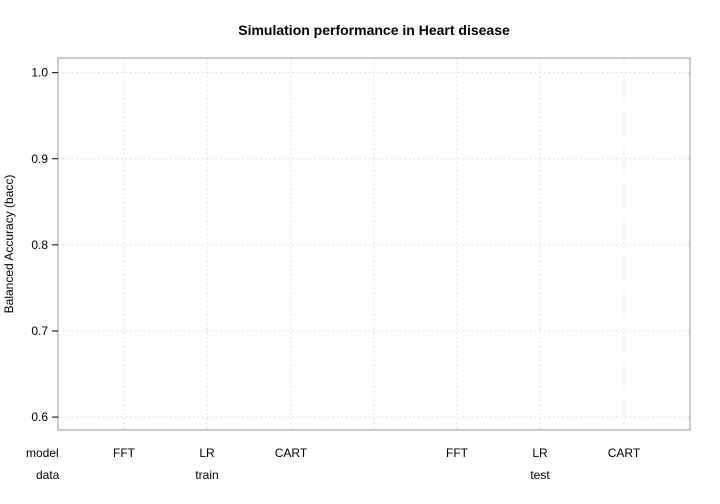 Image resolution: width=720 pixels, height=504 pixels. Describe the element at coordinates (39, 159) in the screenshot. I see `y-tick-label: 0.9` at that location.